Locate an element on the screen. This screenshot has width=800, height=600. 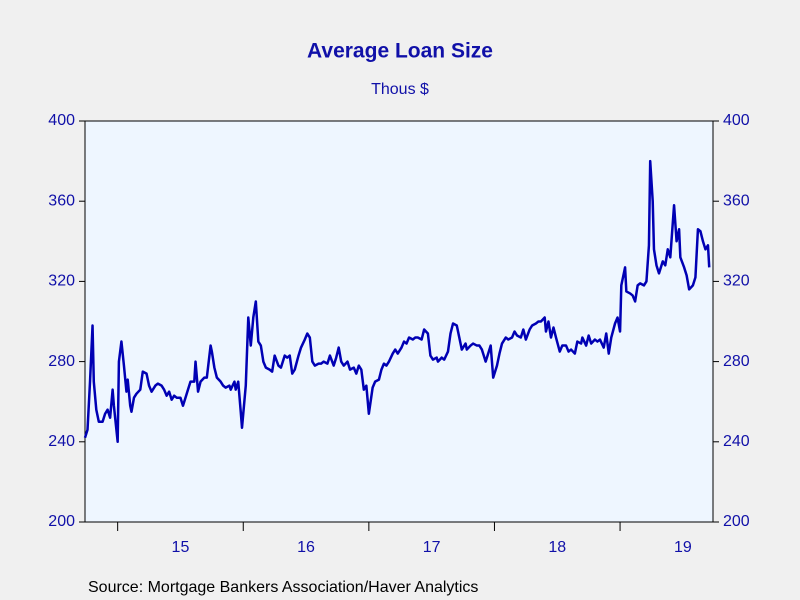
y2-tick-label: 400 is located at coordinates (736, 120).